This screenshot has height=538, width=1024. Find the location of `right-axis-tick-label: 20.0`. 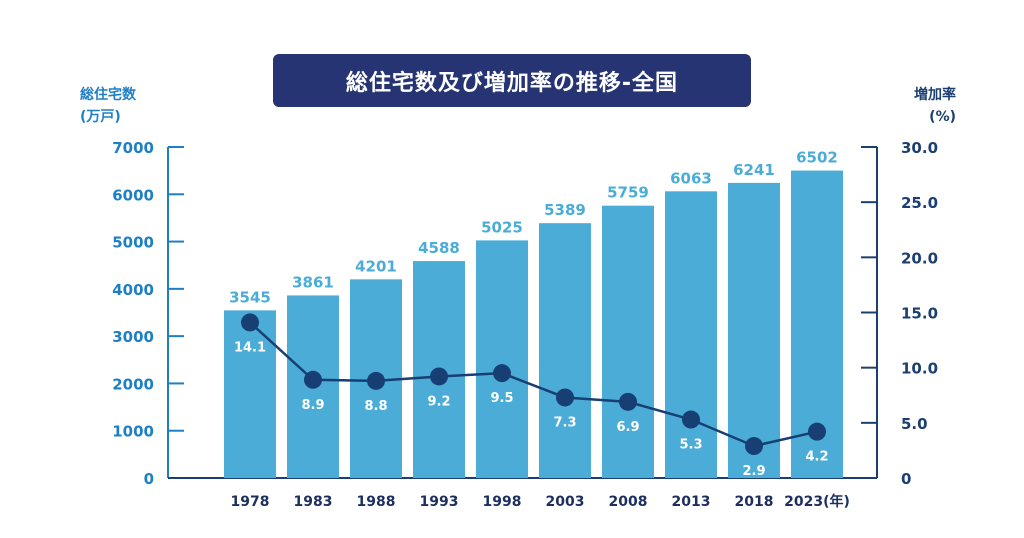

right-axis-tick-label: 20.0 is located at coordinates (919, 258).